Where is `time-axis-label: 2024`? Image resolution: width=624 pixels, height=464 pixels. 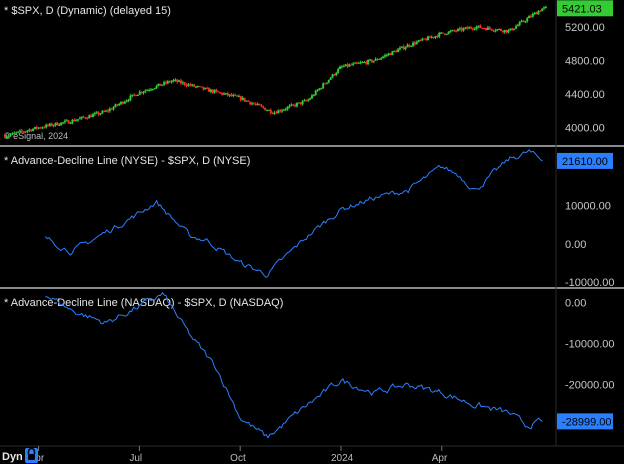
time-axis-label: 2024 is located at coordinates (342, 458).